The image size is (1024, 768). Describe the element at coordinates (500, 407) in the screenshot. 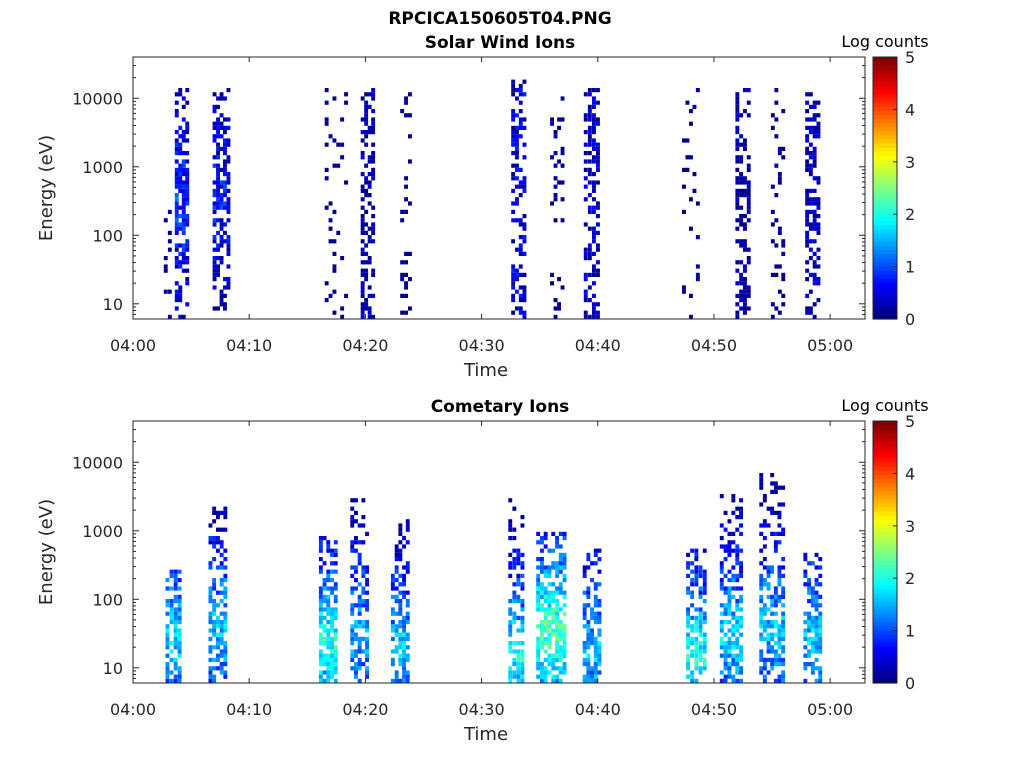

I see `comet-title: Cometary Ions` at that location.